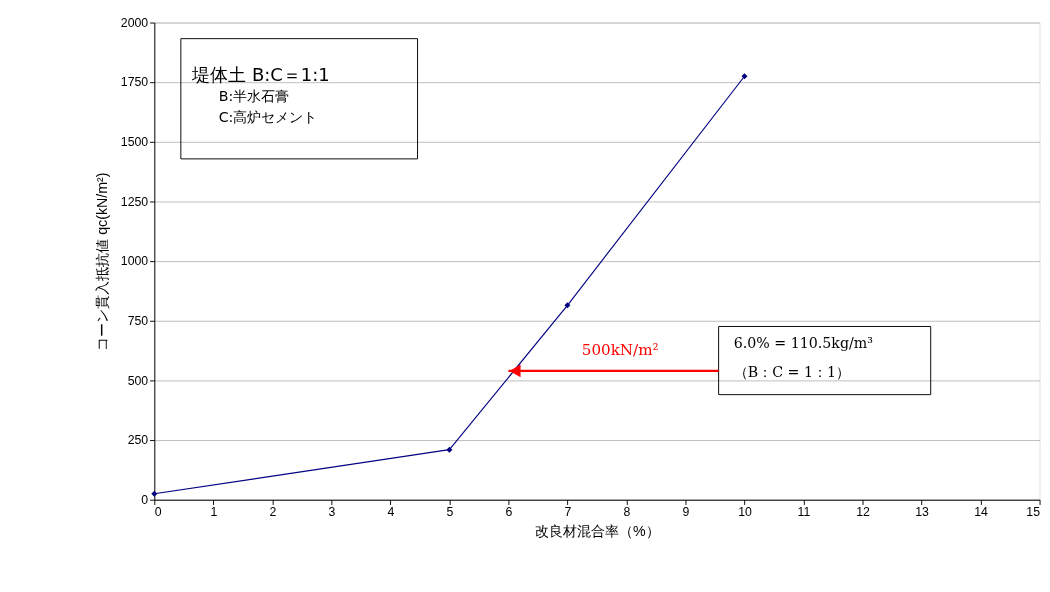 Image resolution: width=1050 pixels, height=592 pixels. What do you see at coordinates (145, 500) in the screenshot?
I see `y-tick-label: 0` at bounding box center [145, 500].